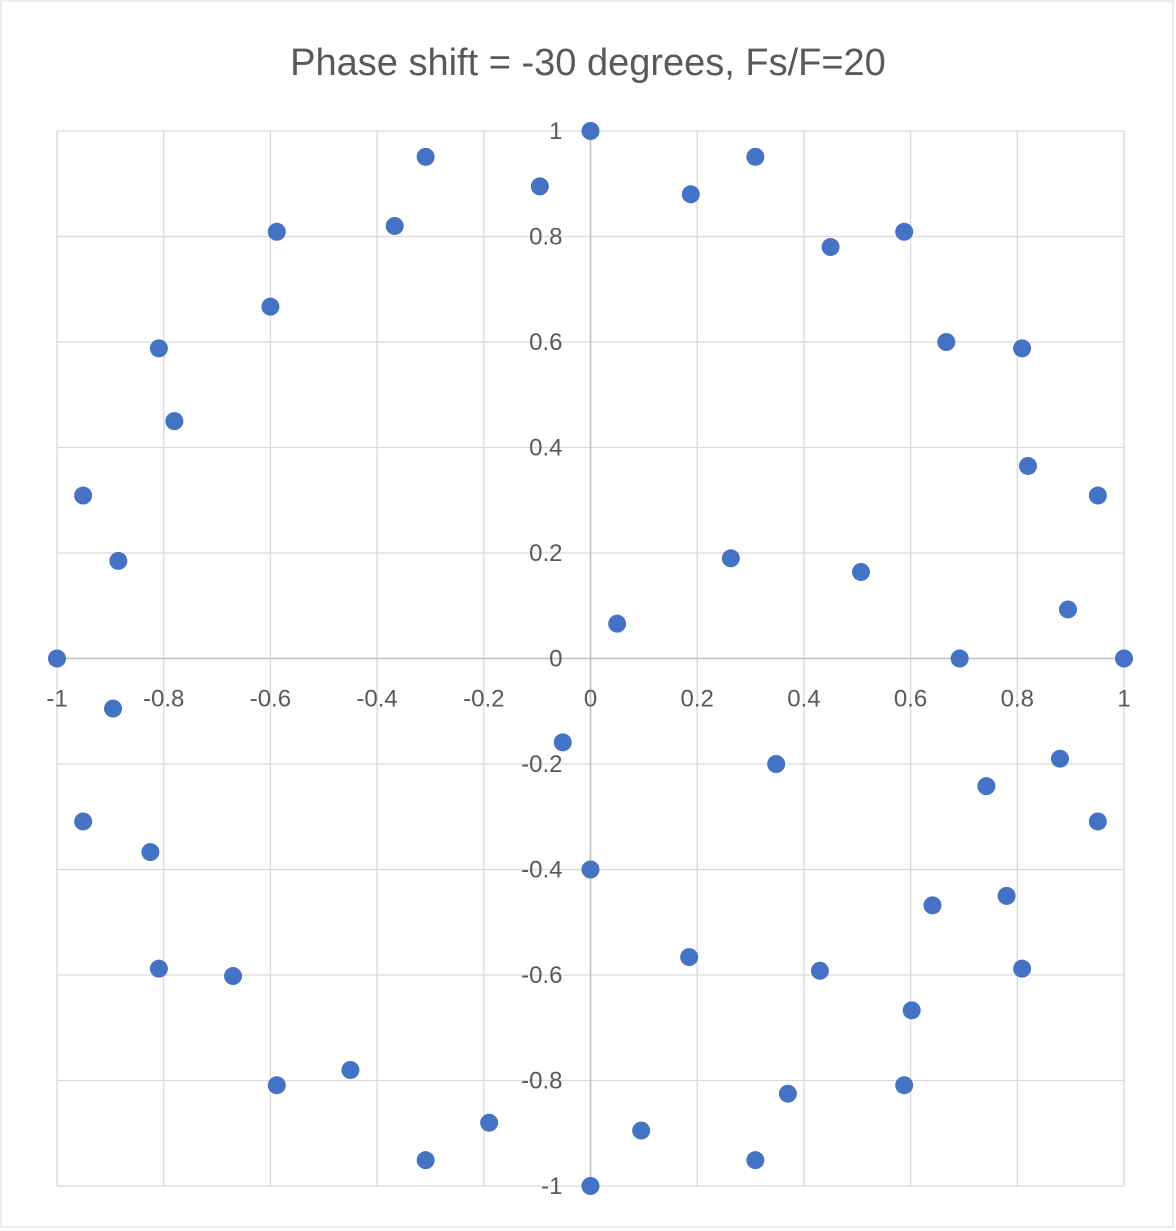 The height and width of the screenshot is (1231, 1176). Describe the element at coordinates (270, 699) in the screenshot. I see `x-tick-label: -0.6` at that location.